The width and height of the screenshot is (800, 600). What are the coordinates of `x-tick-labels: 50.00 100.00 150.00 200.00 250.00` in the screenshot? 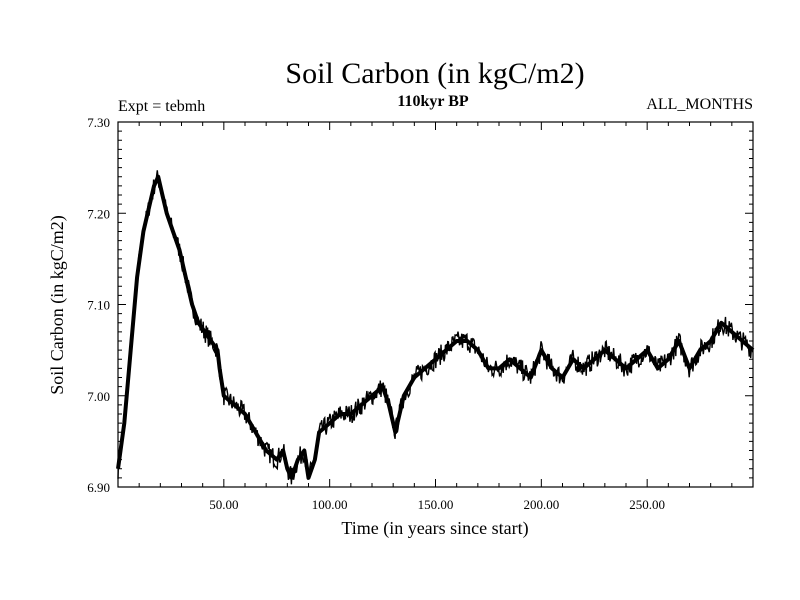 It's located at (437, 504).